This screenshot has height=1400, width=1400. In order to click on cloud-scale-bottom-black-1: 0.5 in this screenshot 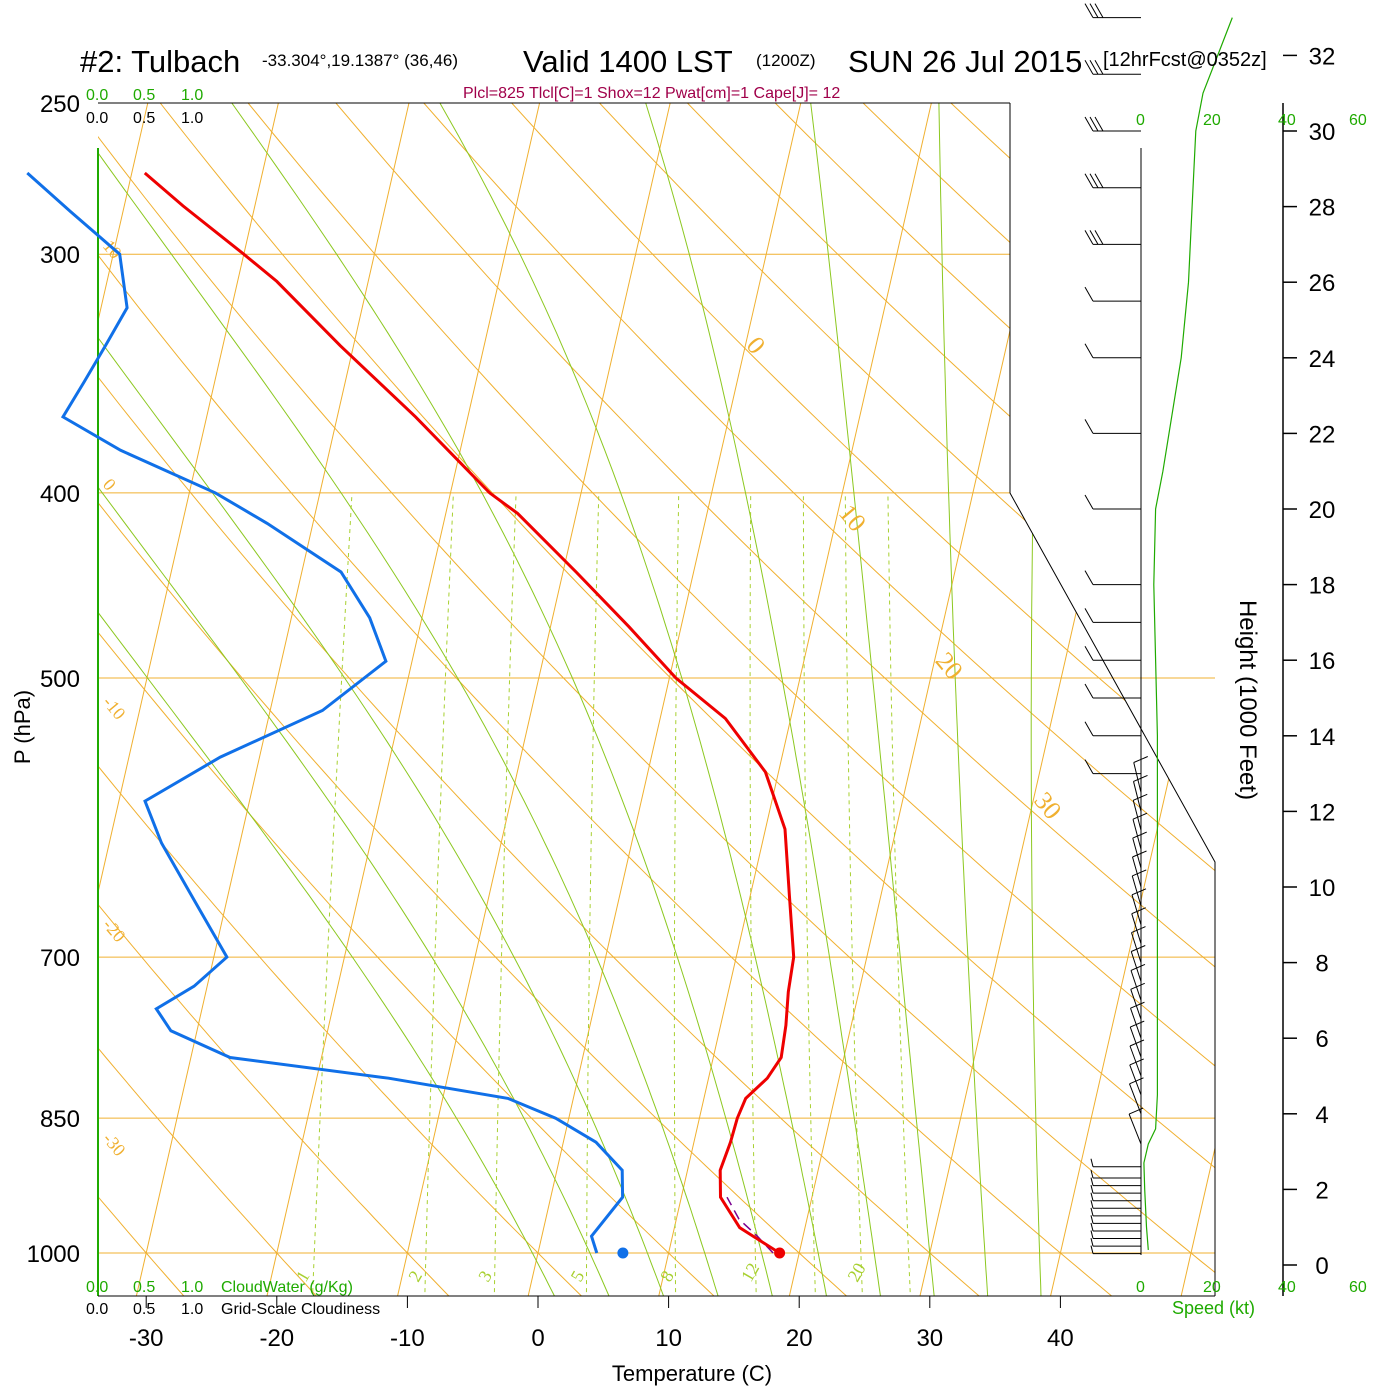, I will do `click(144, 1309)`.